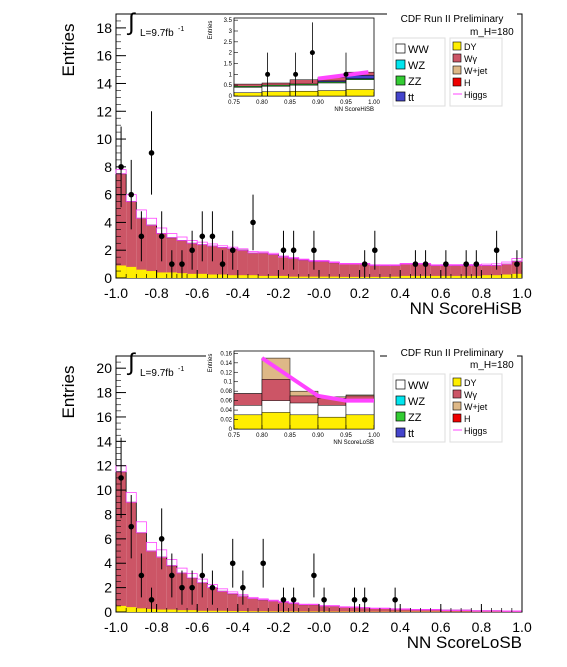 The height and width of the screenshot is (667, 567). I want to click on y-tick-label: 8, so click(108, 514).